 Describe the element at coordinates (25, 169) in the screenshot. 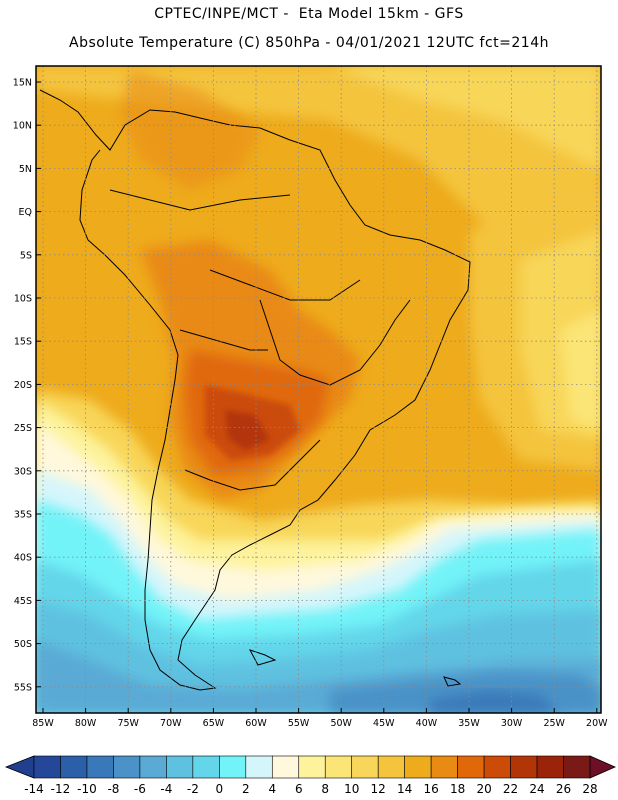

I see `lat-label: 5N` at that location.